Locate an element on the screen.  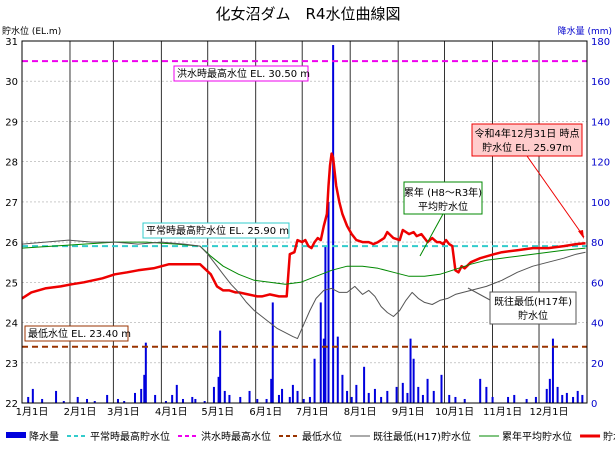
hist-leader-line is located at coordinates (479, 294).